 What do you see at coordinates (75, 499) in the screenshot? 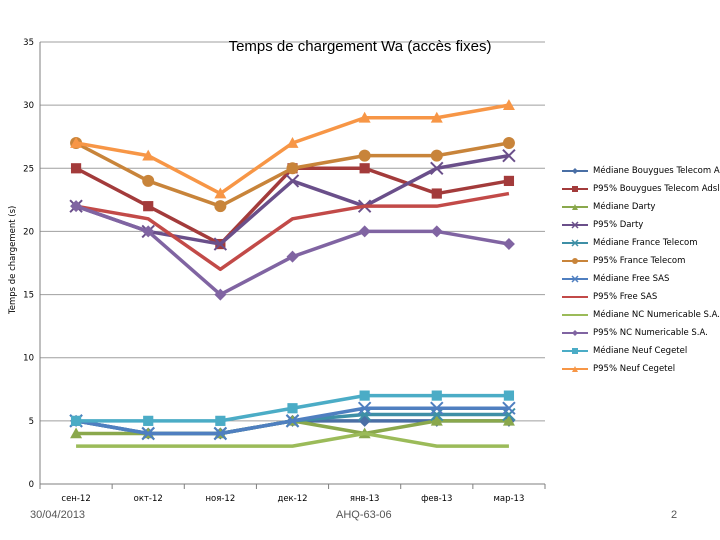
I see `x-tick-label: сен-12` at bounding box center [75, 499].